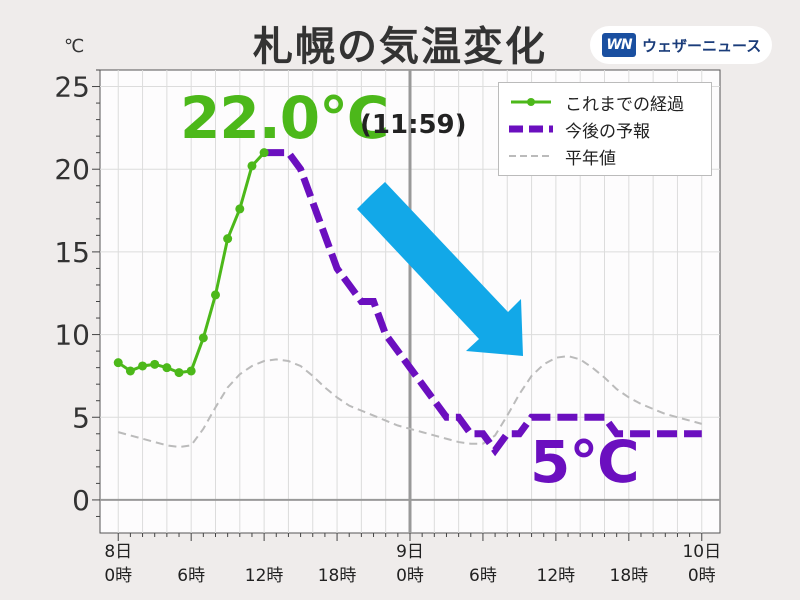  I want to click on y-tick-label: 25, so click(72, 87).